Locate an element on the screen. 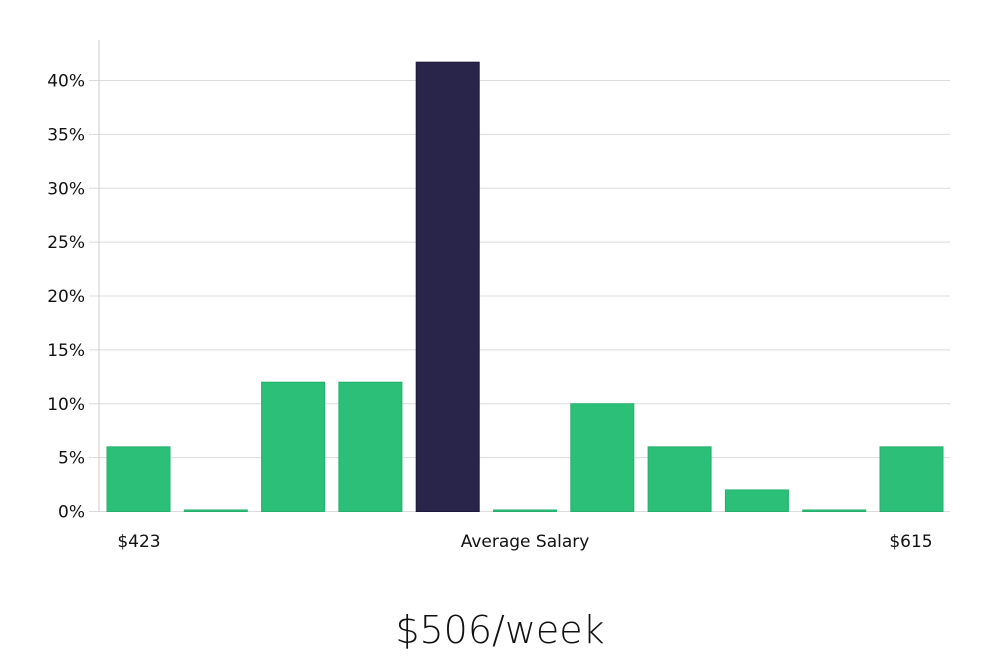 This screenshot has width=1000, height=660. y-tick-label: 40% is located at coordinates (66, 82).